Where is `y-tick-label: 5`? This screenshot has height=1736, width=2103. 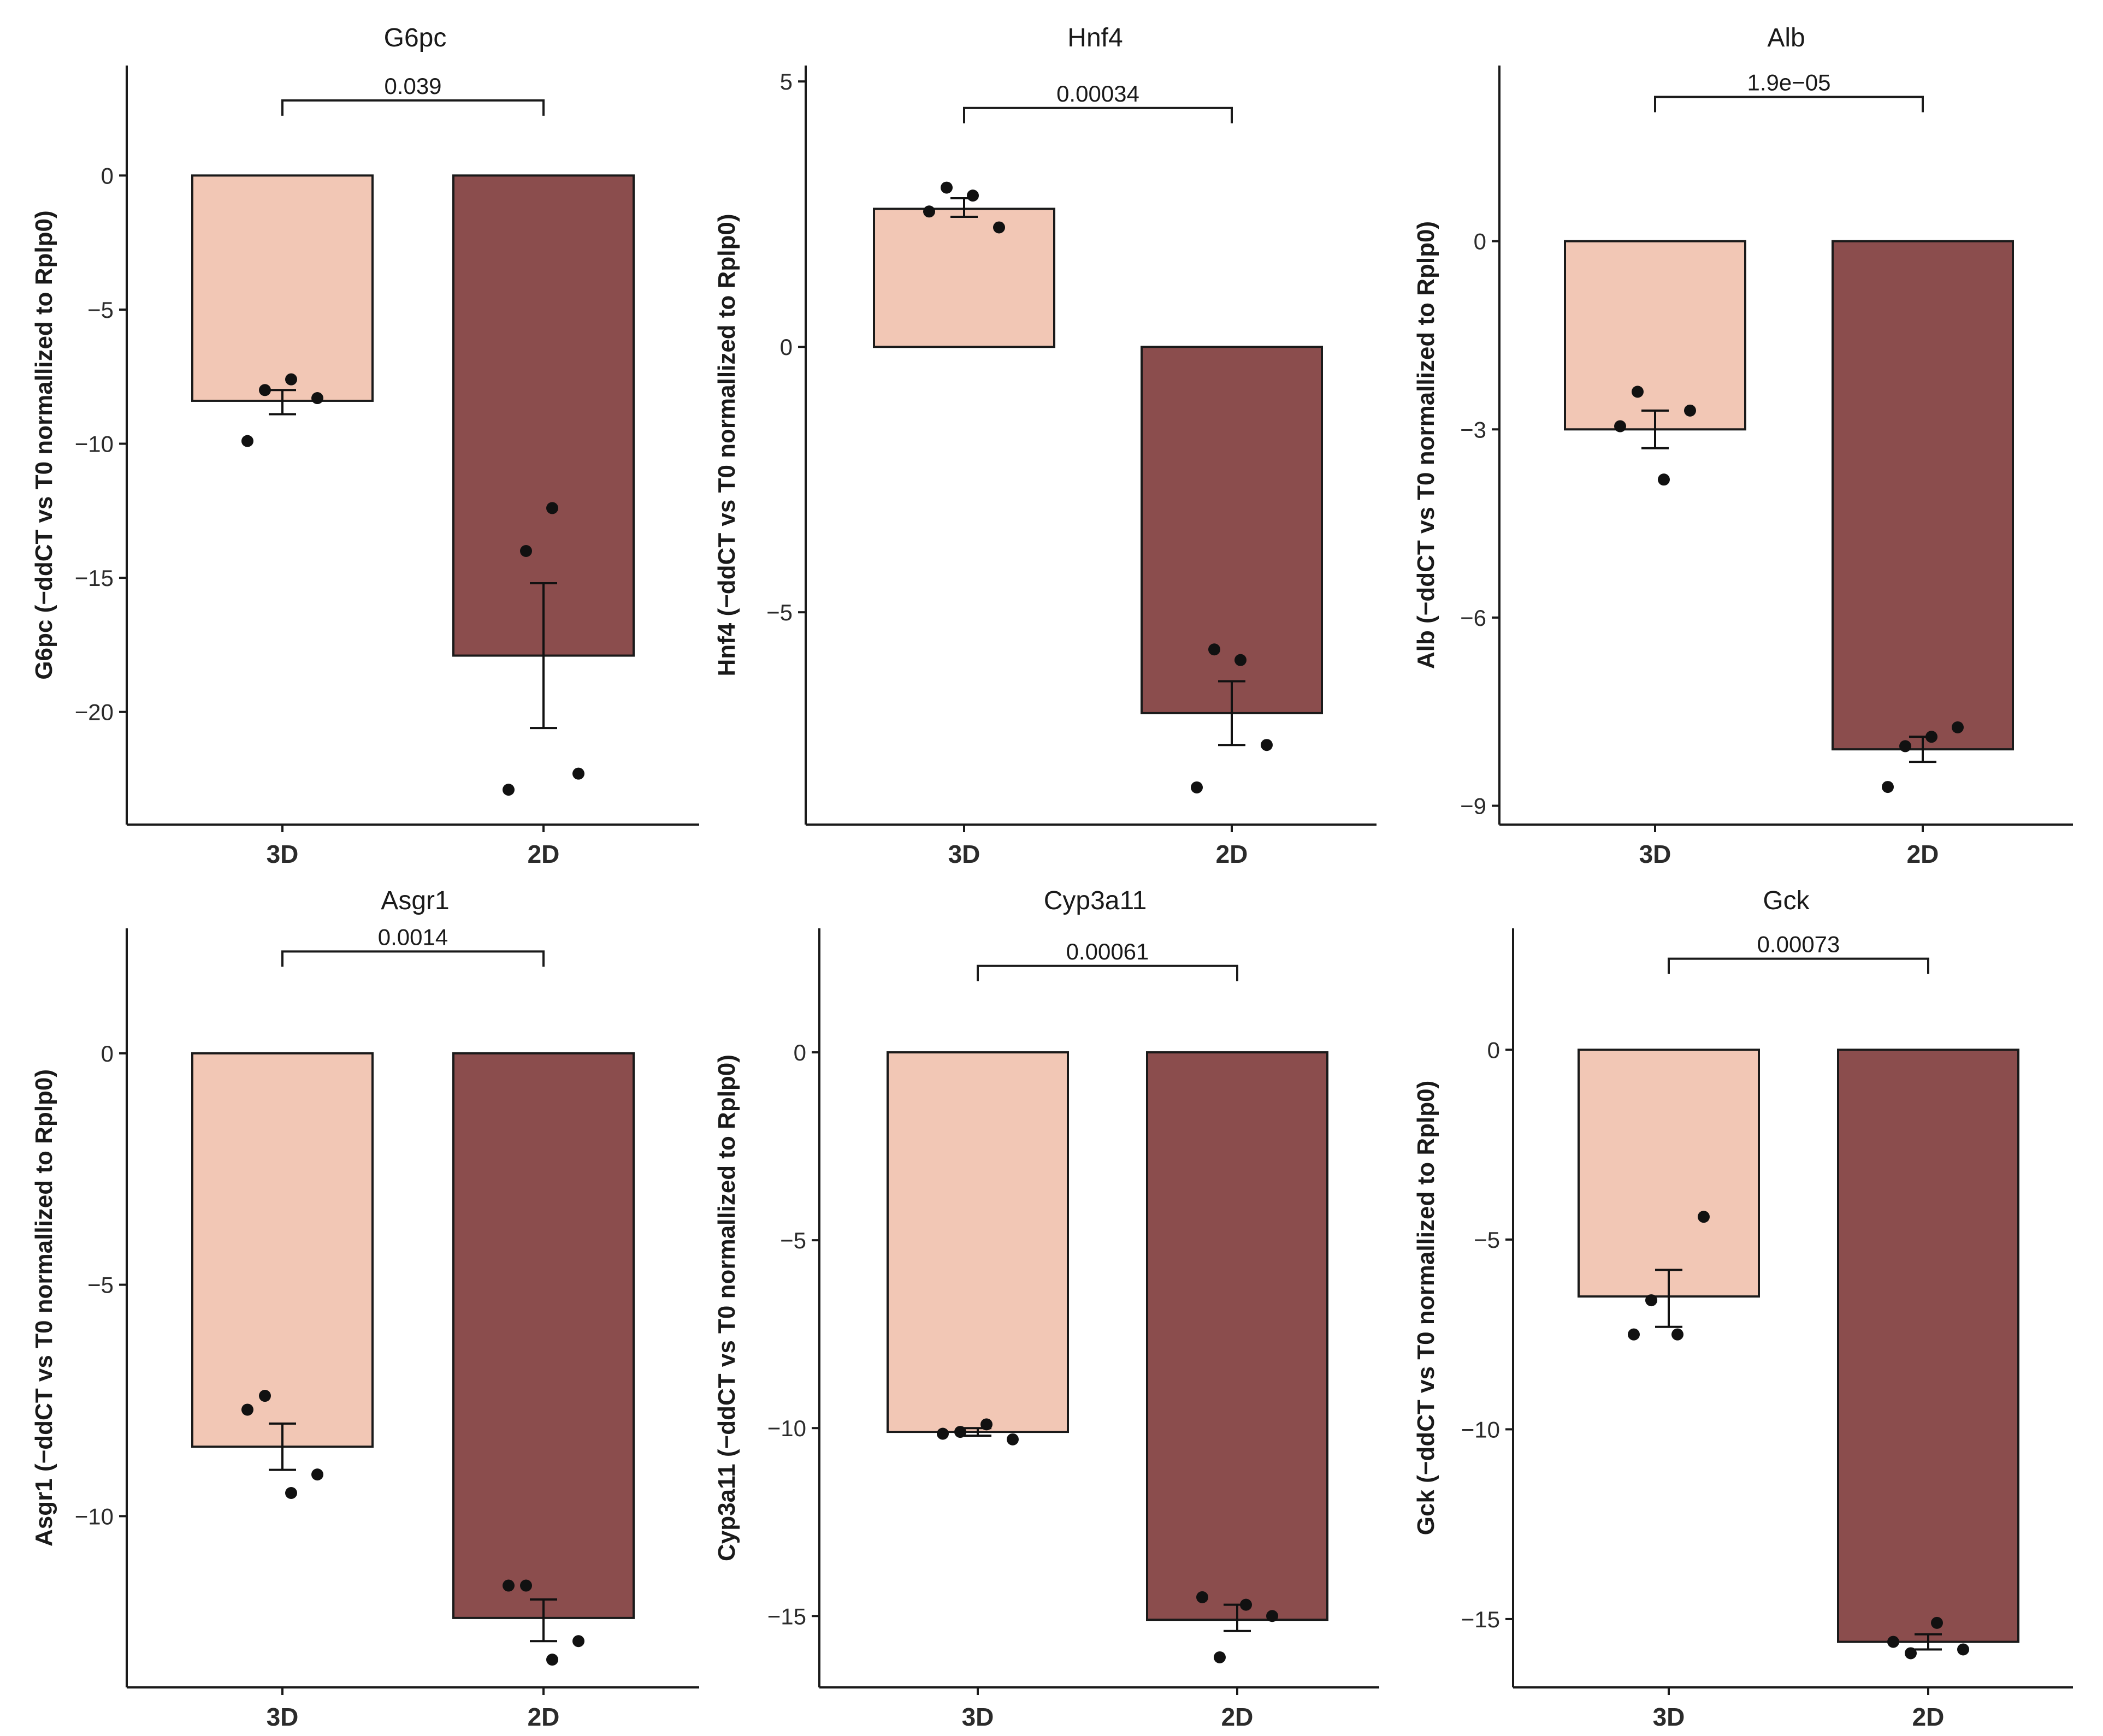
y-tick-label: 5 is located at coordinates (786, 81).